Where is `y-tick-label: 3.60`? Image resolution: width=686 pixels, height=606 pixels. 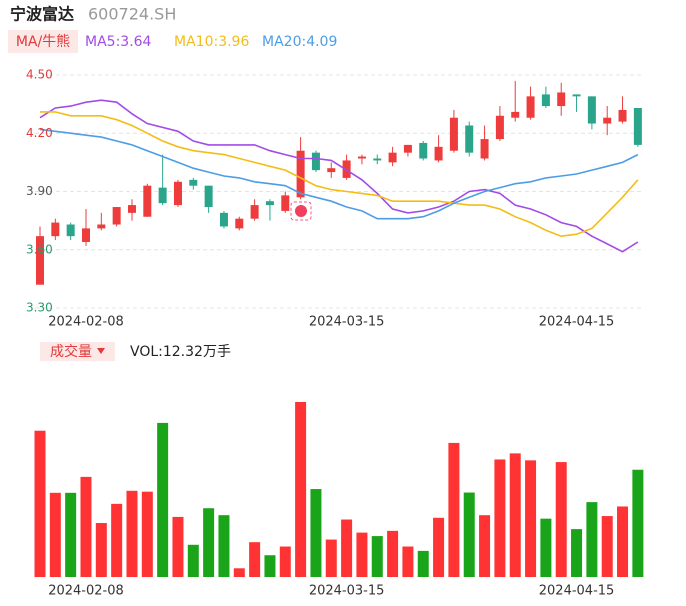
y-tick-label: 3.60 is located at coordinates (39, 249).